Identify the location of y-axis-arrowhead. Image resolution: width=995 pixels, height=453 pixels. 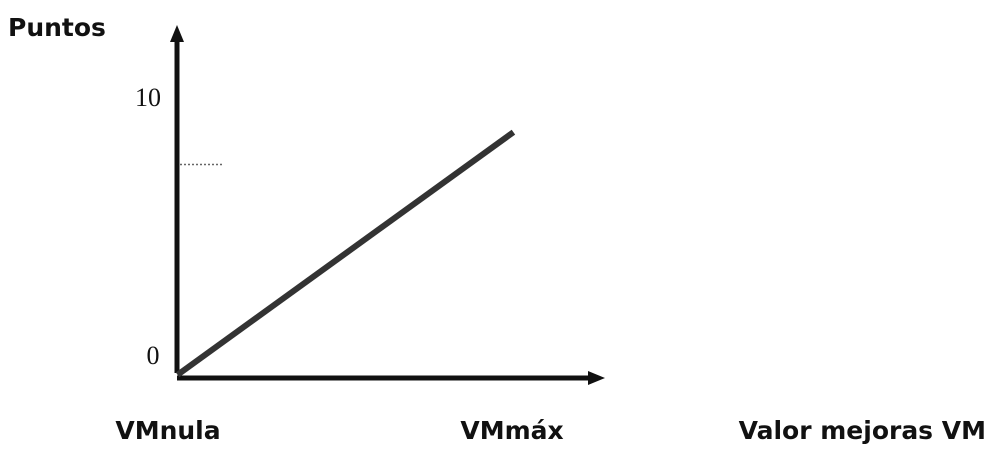
(177, 33).